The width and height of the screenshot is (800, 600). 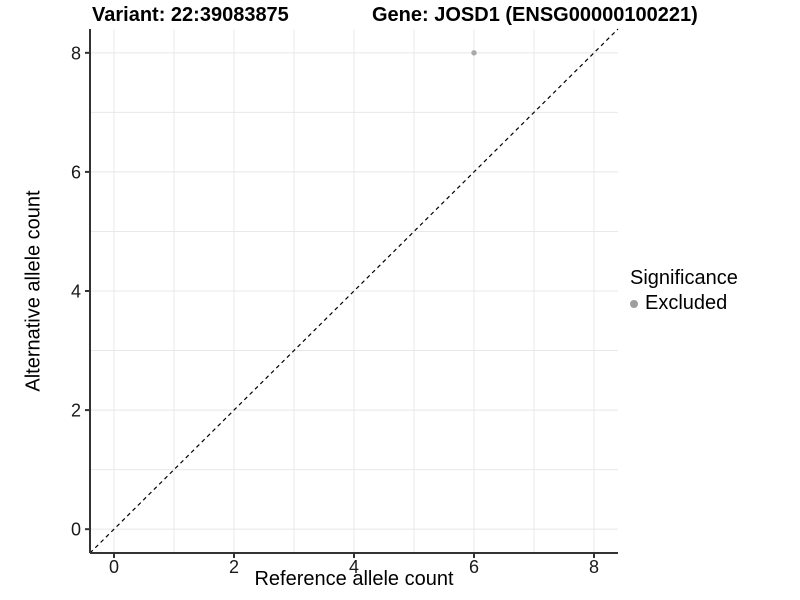 I want to click on legend-item-excluded: Excluded, so click(x=684, y=303).